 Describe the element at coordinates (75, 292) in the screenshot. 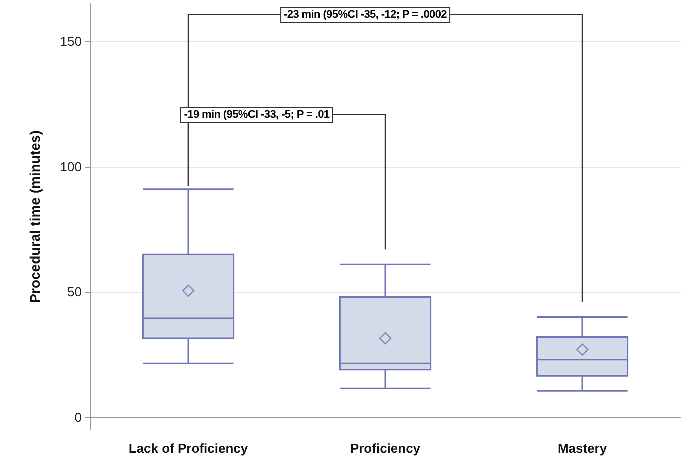

I see `y-tick-label: 50` at that location.